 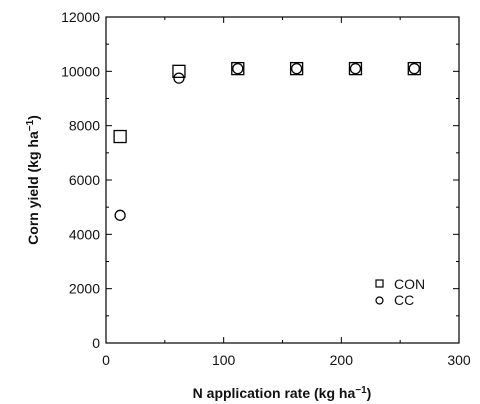 What do you see at coordinates (459, 360) in the screenshot?
I see `x-tick-label: 300` at bounding box center [459, 360].